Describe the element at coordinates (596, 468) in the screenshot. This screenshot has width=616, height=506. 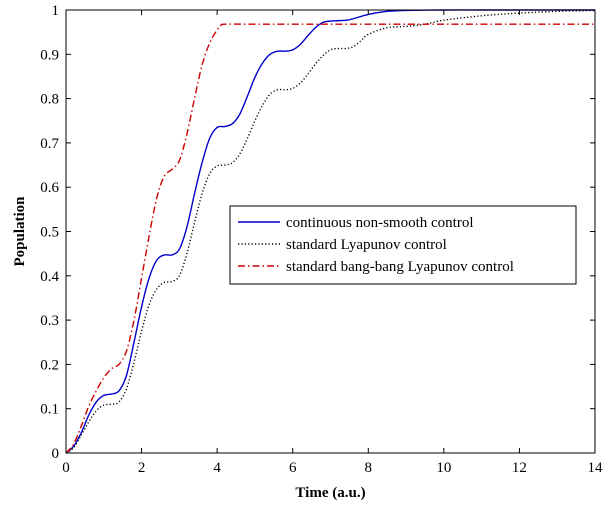
I see `x-tick-label: 14` at that location.